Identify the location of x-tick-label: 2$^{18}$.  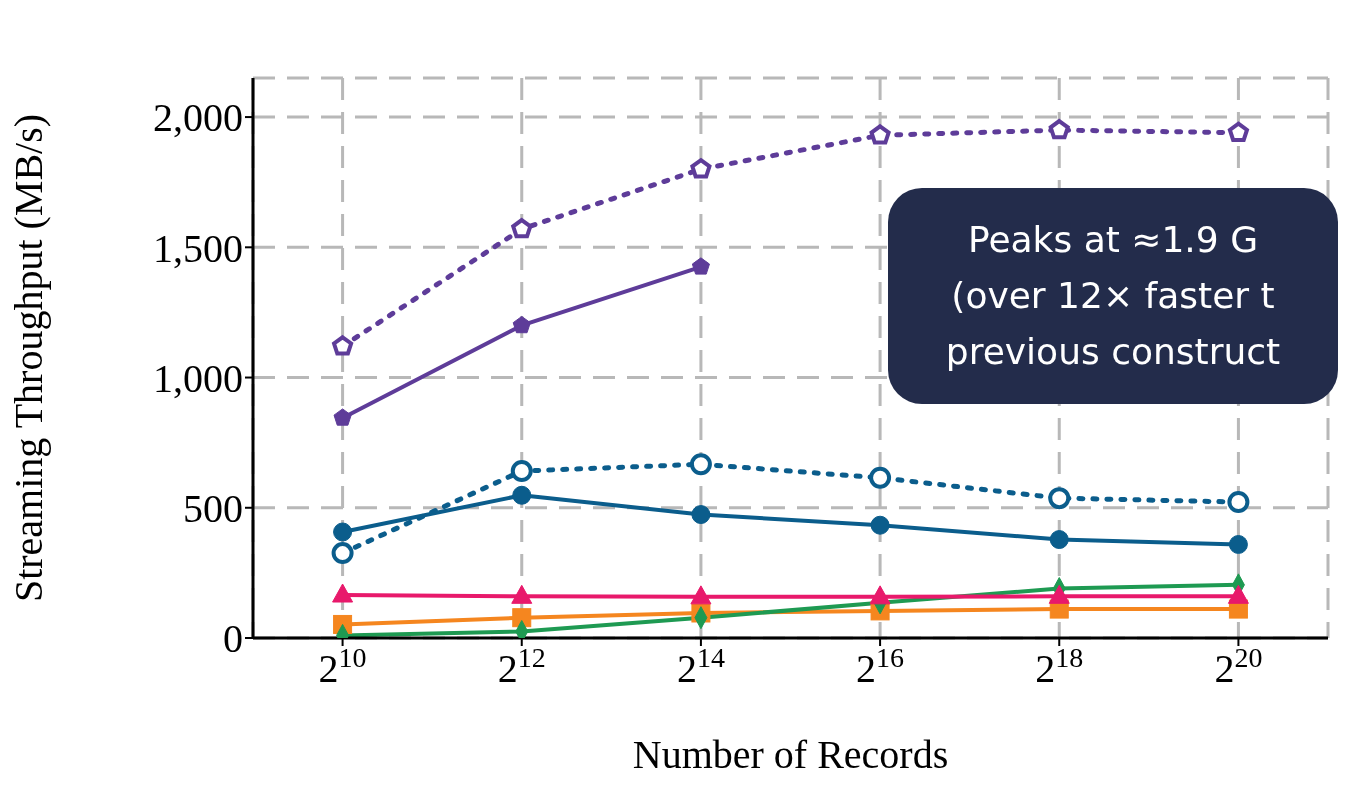
(1059, 666).